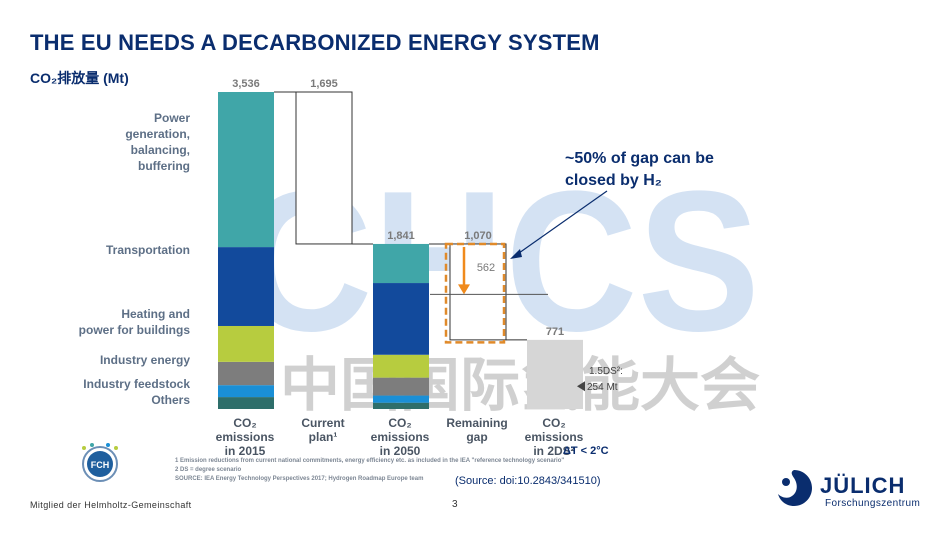  I want to click on helmholtz-member-note: Mitglied der Helmholtz-Gemeinschaft, so click(111, 505).